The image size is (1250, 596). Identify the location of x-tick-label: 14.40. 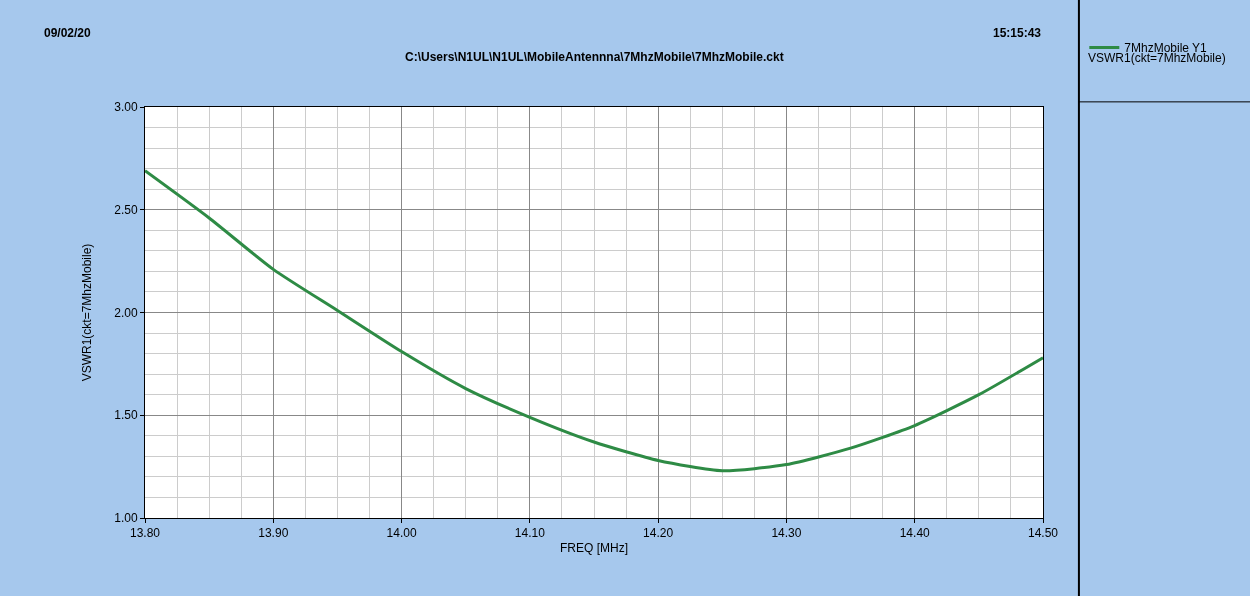
(915, 533).